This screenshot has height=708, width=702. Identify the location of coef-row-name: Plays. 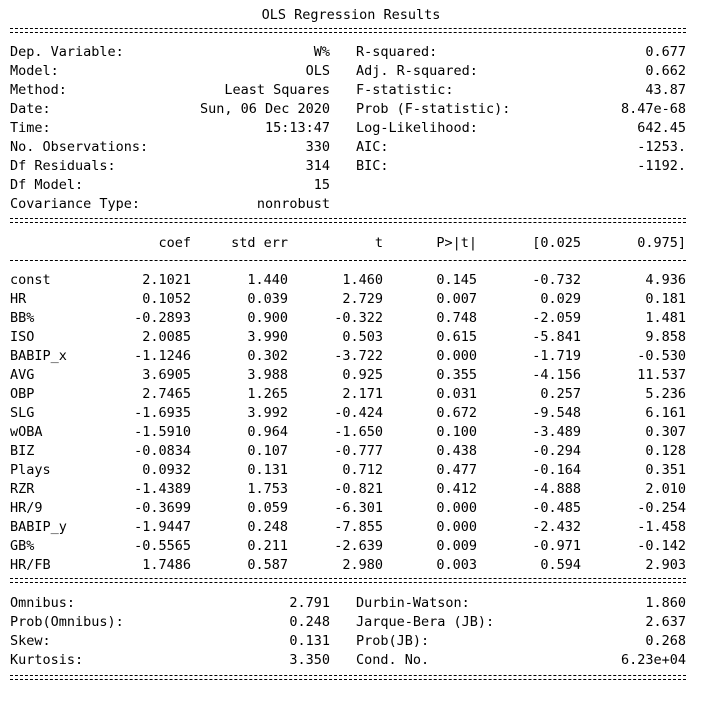
(30, 470).